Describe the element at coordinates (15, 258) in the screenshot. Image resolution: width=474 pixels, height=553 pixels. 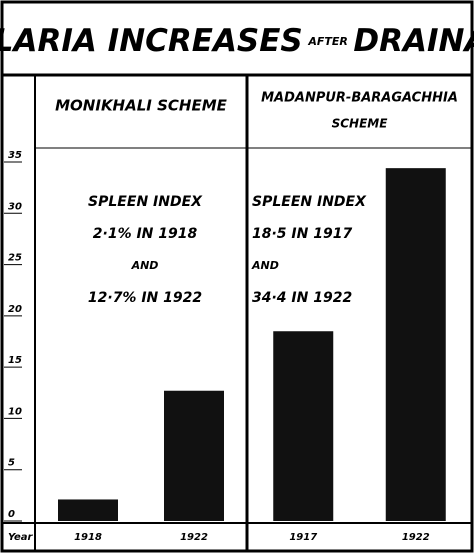
I see `y-tick-label: 25` at that location.